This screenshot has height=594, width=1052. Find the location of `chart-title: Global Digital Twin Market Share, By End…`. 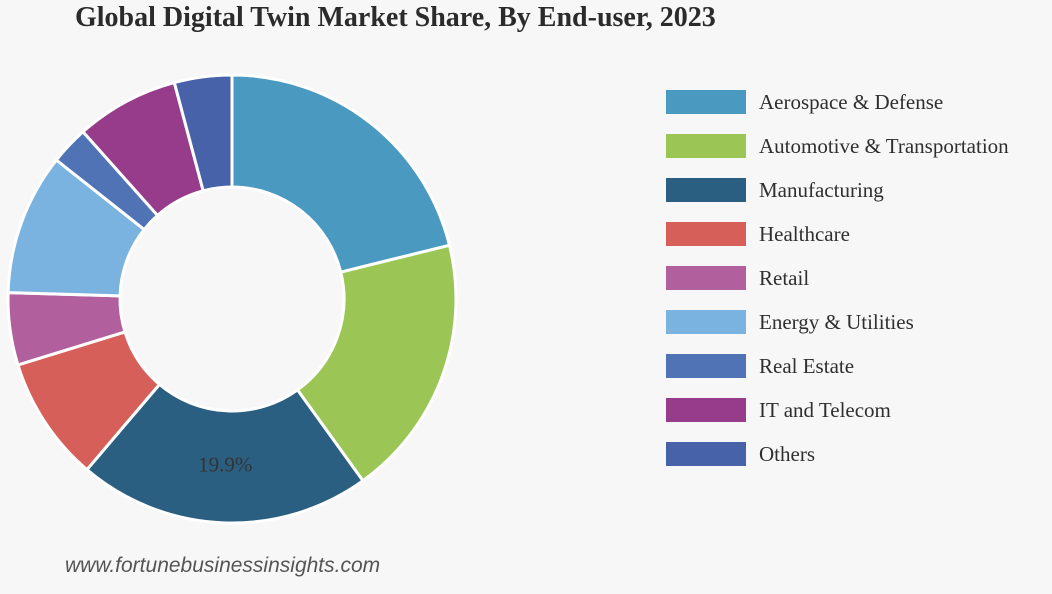

chart-title: Global Digital Twin Market Share, By End… is located at coordinates (395, 17).